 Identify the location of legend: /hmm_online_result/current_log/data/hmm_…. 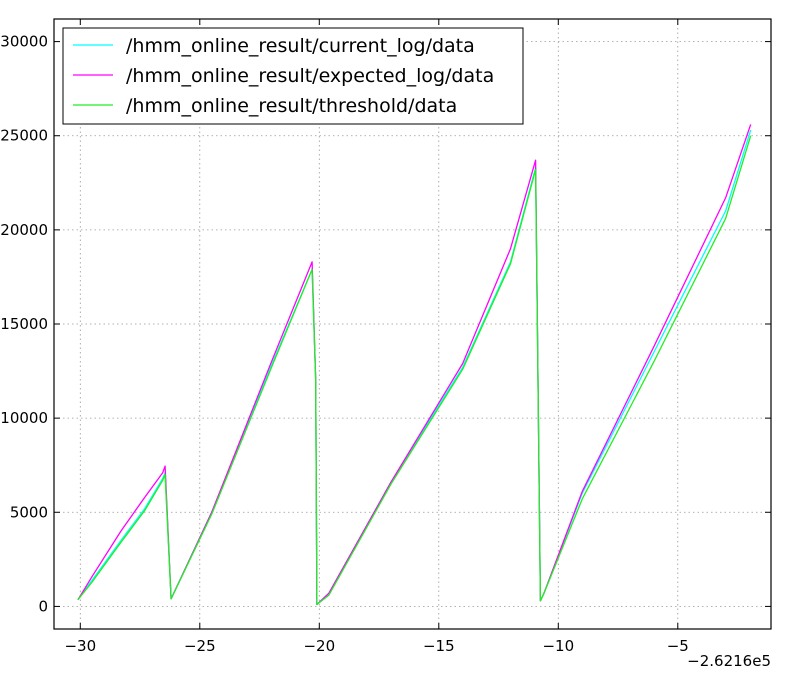
(293, 76).